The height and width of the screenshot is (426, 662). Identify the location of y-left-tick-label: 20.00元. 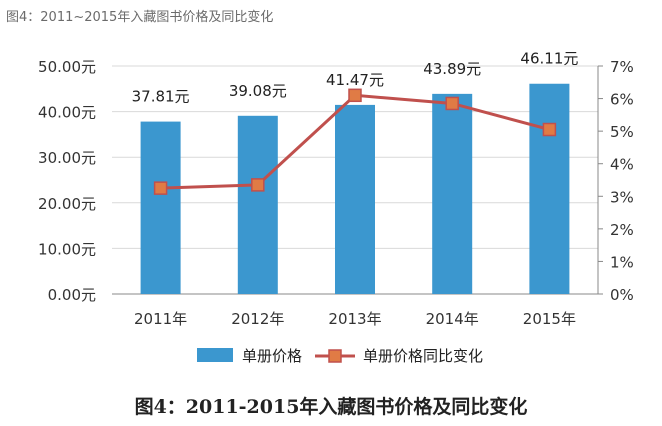
(67, 204).